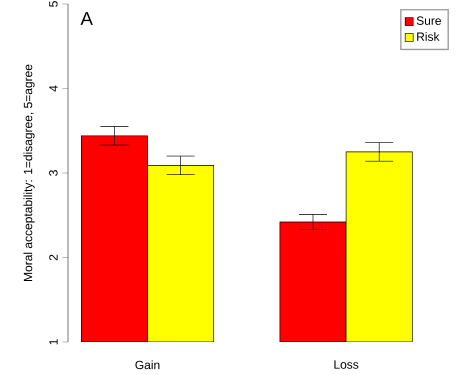 The width and height of the screenshot is (461, 375). Describe the element at coordinates (53, 89) in the screenshot. I see `y-tick-label: 4` at that location.